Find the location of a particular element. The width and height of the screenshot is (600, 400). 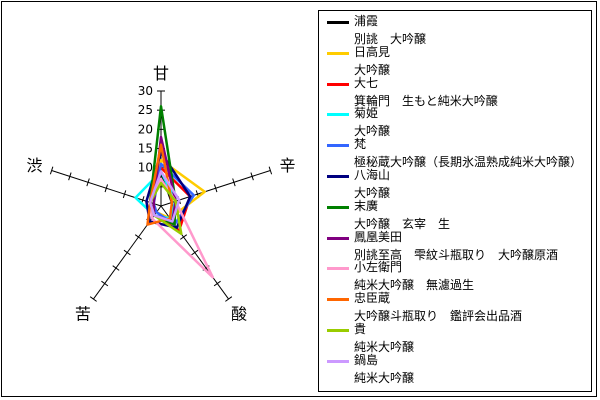

legend-series-name: 鳳凰美田 is located at coordinates (378, 236).